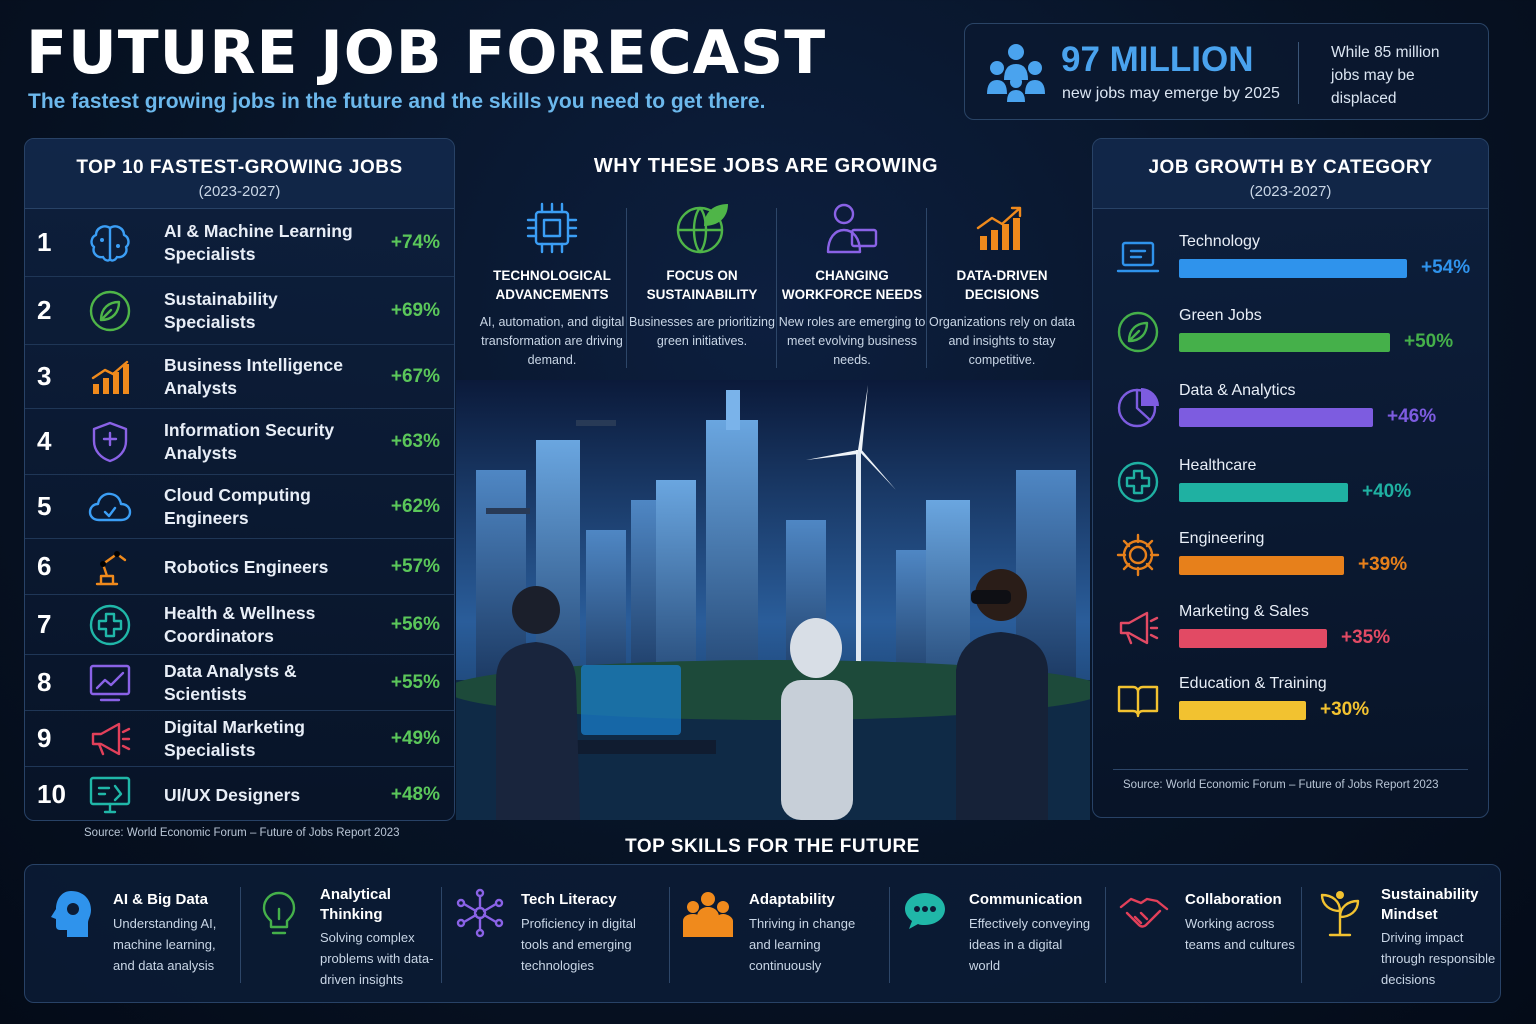 The height and width of the screenshot is (1024, 1536). I want to click on job-rank: 2, so click(44, 310).